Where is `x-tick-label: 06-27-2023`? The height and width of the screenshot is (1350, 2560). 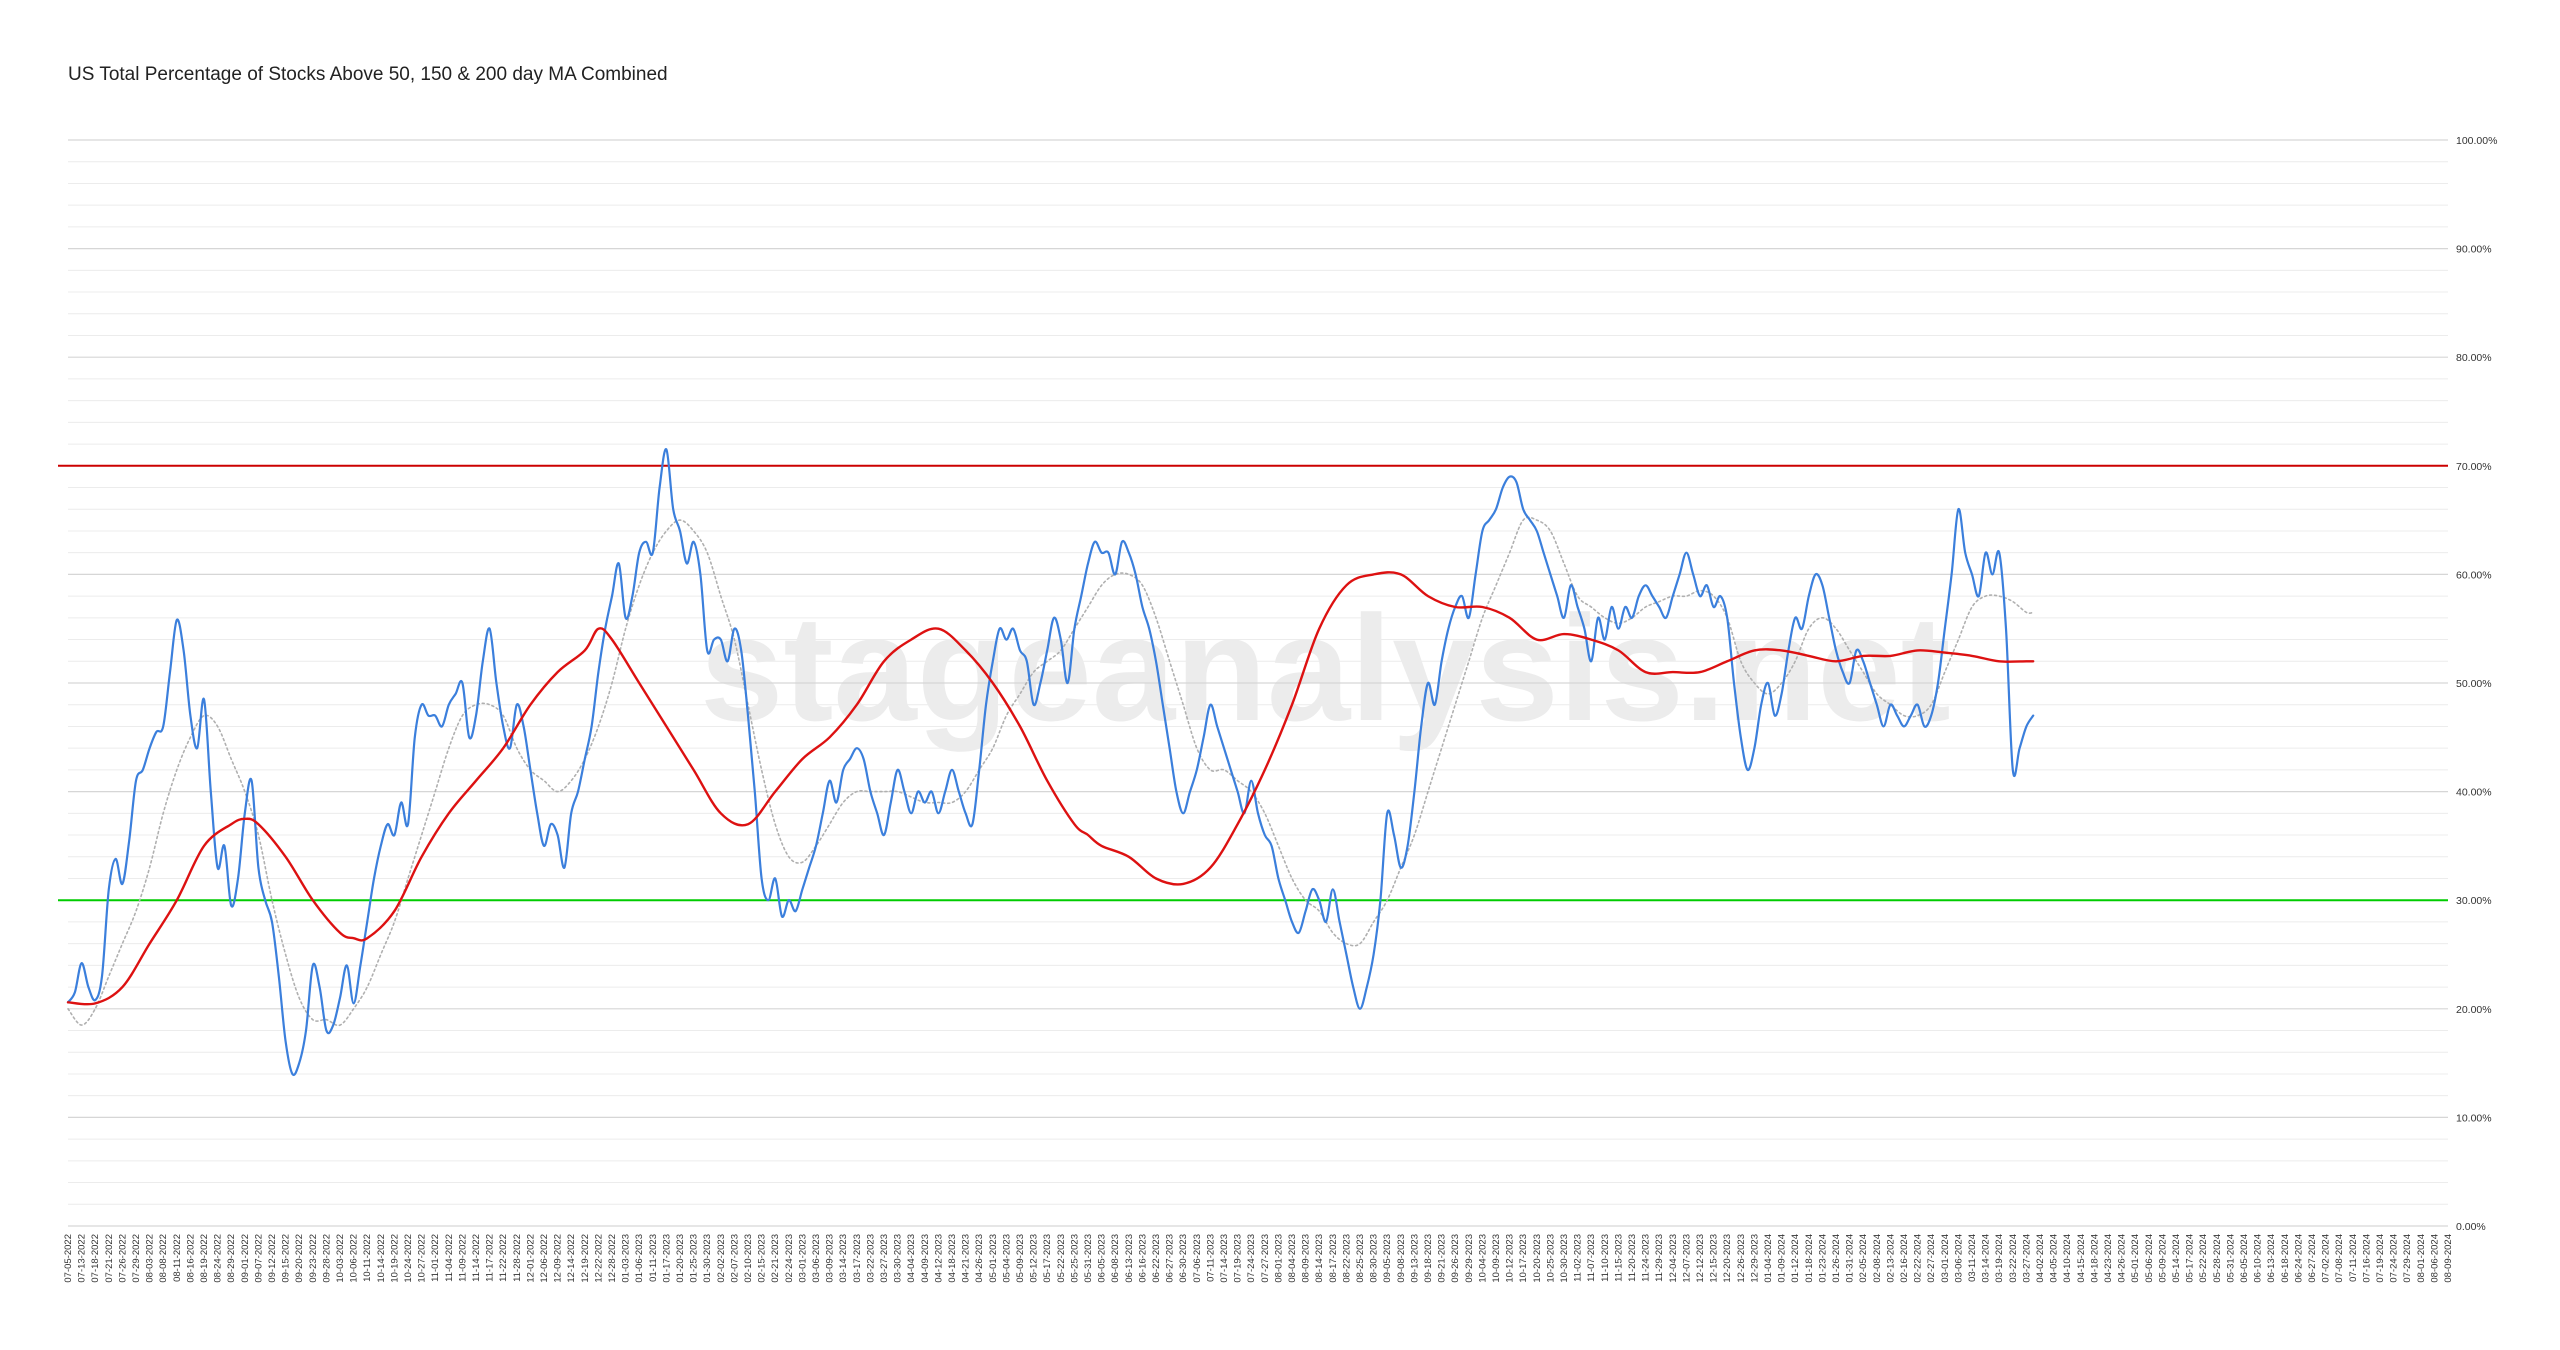
x-tick-label: 06-27-2023 is located at coordinates (1170, 1258).